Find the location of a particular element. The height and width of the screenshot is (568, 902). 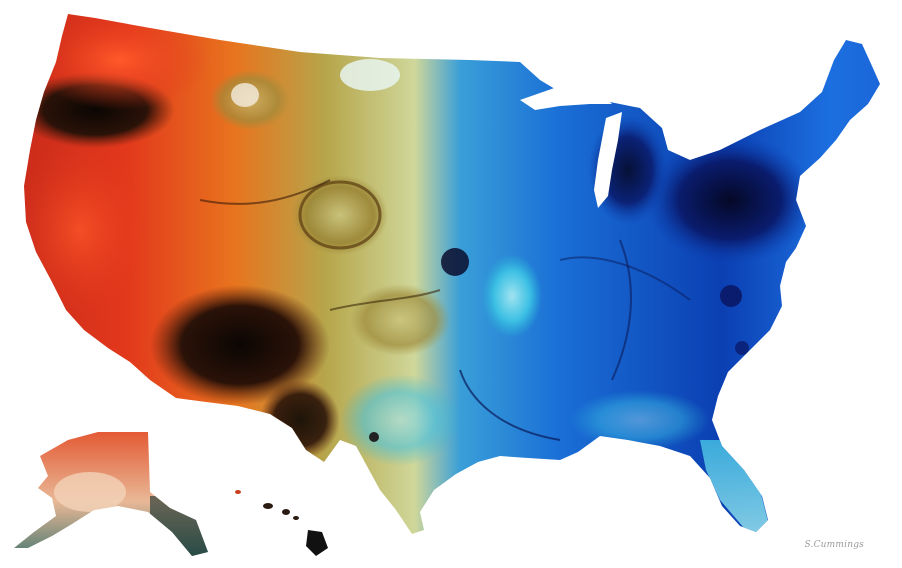

lake-superior is located at coordinates (566, 98).